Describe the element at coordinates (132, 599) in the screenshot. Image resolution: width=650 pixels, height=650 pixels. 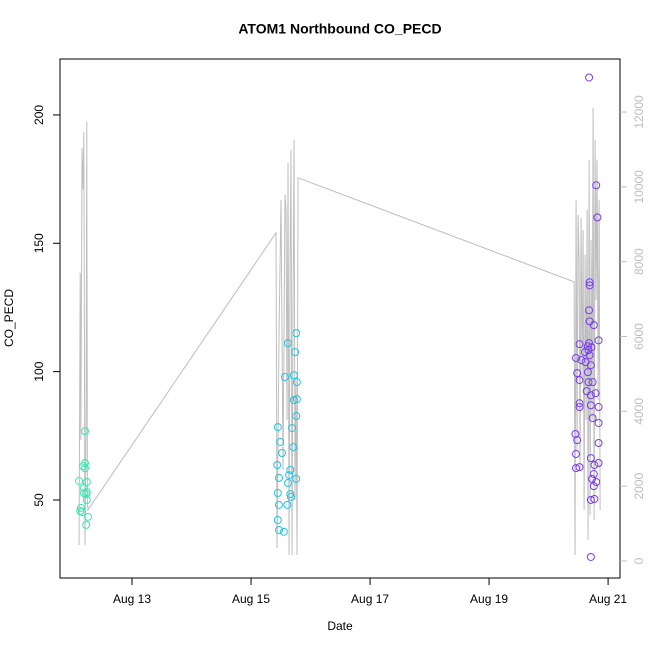
I see `x-tick-label: Aug 13` at that location.